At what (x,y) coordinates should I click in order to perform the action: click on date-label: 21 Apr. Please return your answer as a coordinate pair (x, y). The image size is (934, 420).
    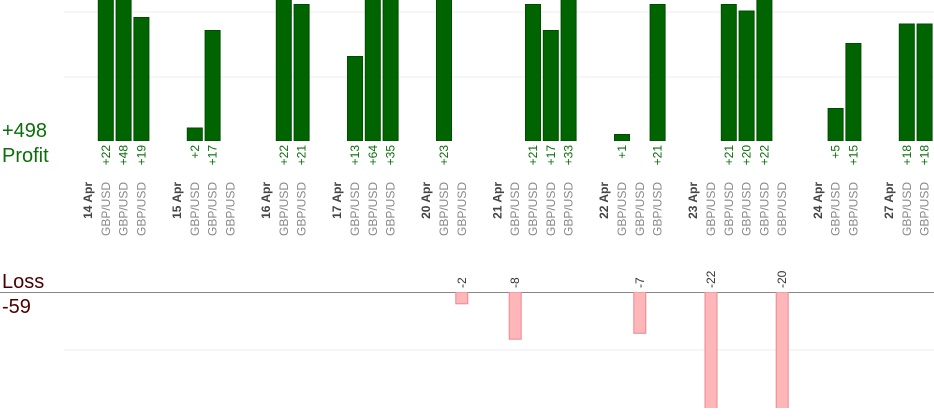
    Looking at the image, I should click on (497, 200).